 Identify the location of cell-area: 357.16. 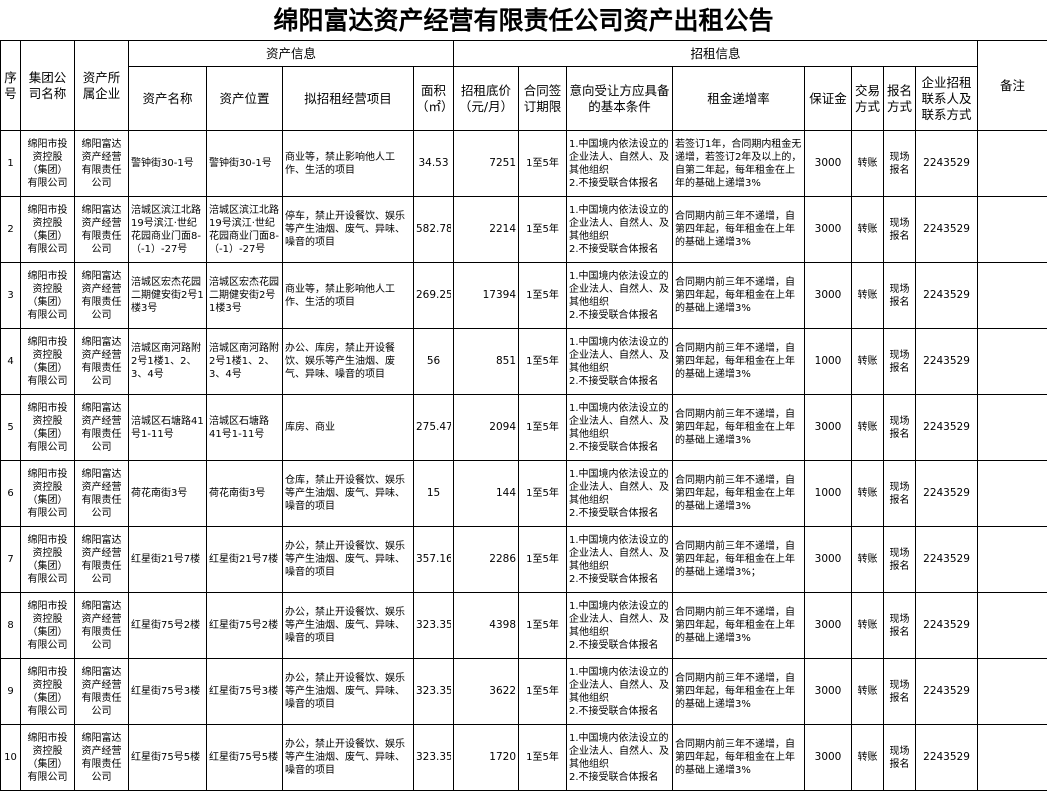
(433, 559).